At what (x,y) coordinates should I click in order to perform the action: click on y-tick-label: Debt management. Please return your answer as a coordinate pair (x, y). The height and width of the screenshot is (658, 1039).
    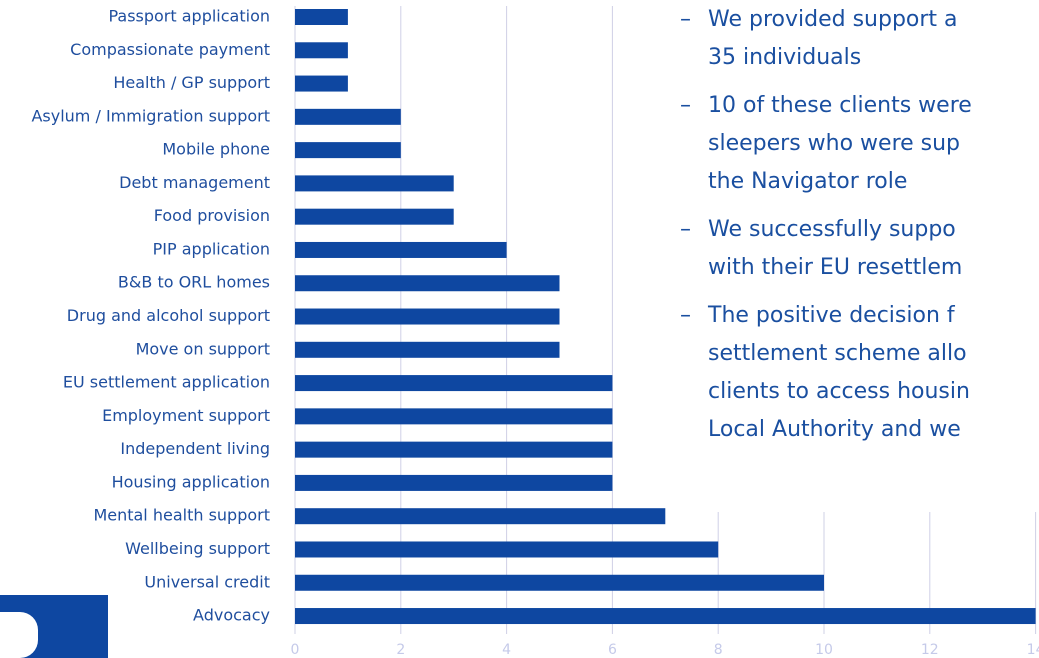
    Looking at the image, I should click on (194, 182).